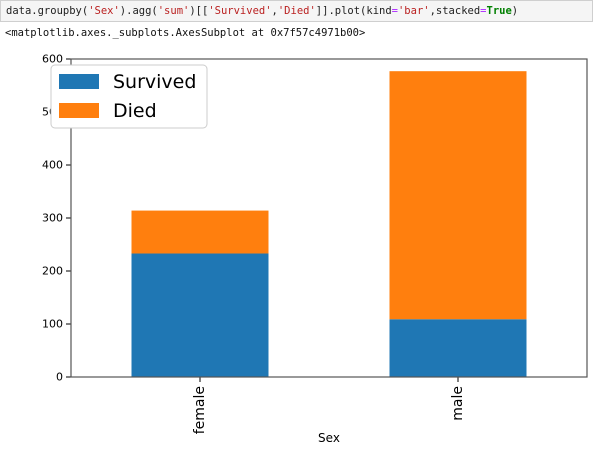  What do you see at coordinates (52, 324) in the screenshot?
I see `y-tick-label: 100` at bounding box center [52, 324].